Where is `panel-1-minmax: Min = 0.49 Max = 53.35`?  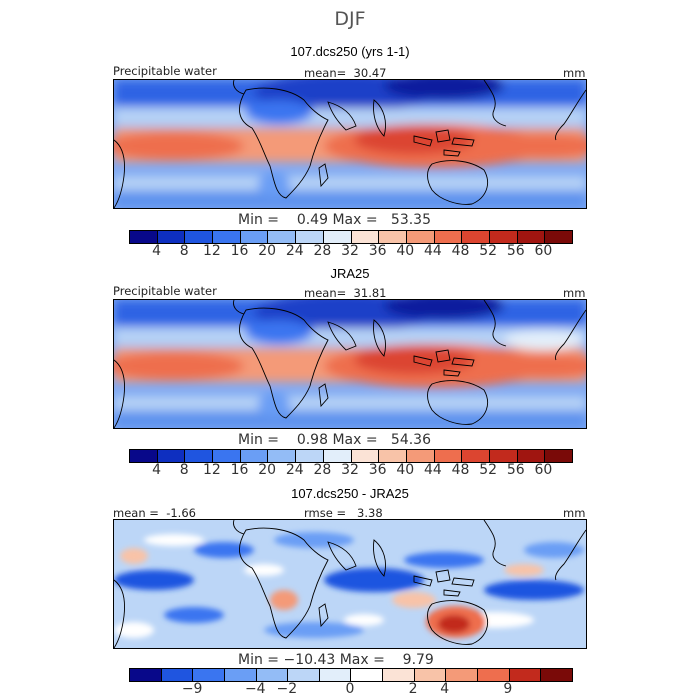
panel-1-minmax: Min = 0.49 Max = 53.35 is located at coordinates (334, 220).